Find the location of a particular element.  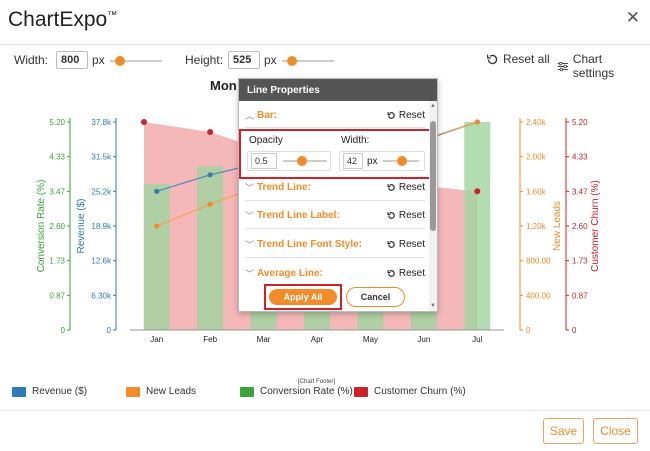

section-label: Trend Line Label: is located at coordinates (298, 215).